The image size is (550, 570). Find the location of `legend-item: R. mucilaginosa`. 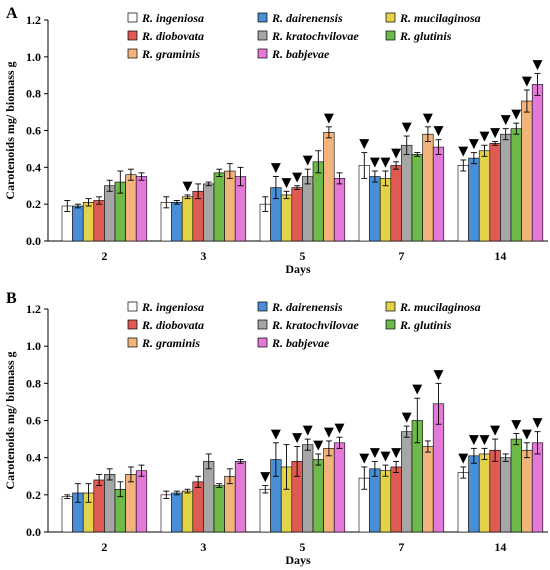

legend-item: R. mucilaginosa is located at coordinates (433, 18).